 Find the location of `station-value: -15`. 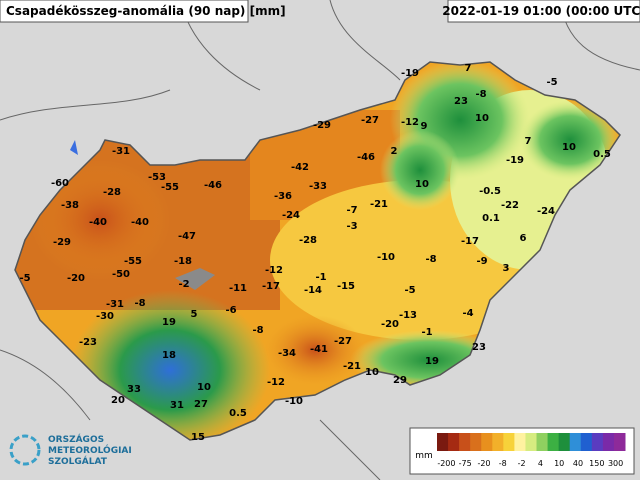

station-value: -15 is located at coordinates (346, 286).